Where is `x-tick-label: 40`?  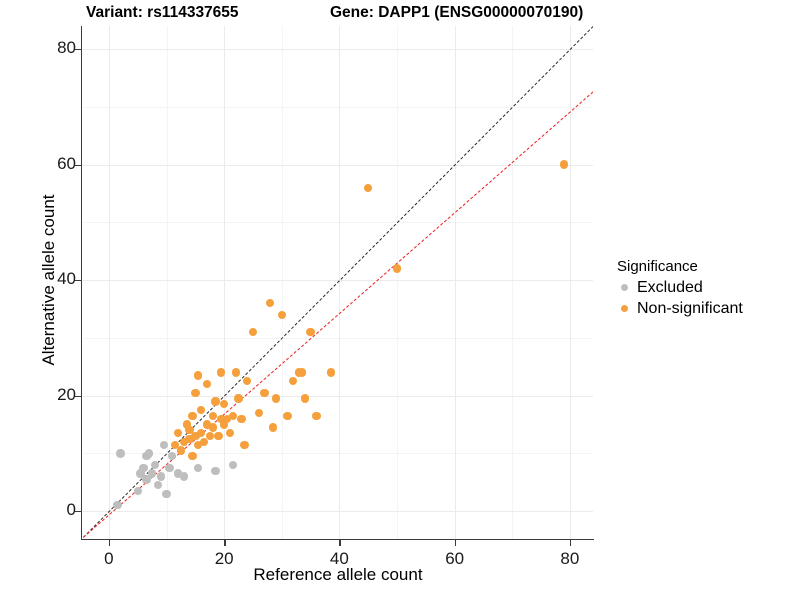 x-tick-label: 40 is located at coordinates (339, 558).